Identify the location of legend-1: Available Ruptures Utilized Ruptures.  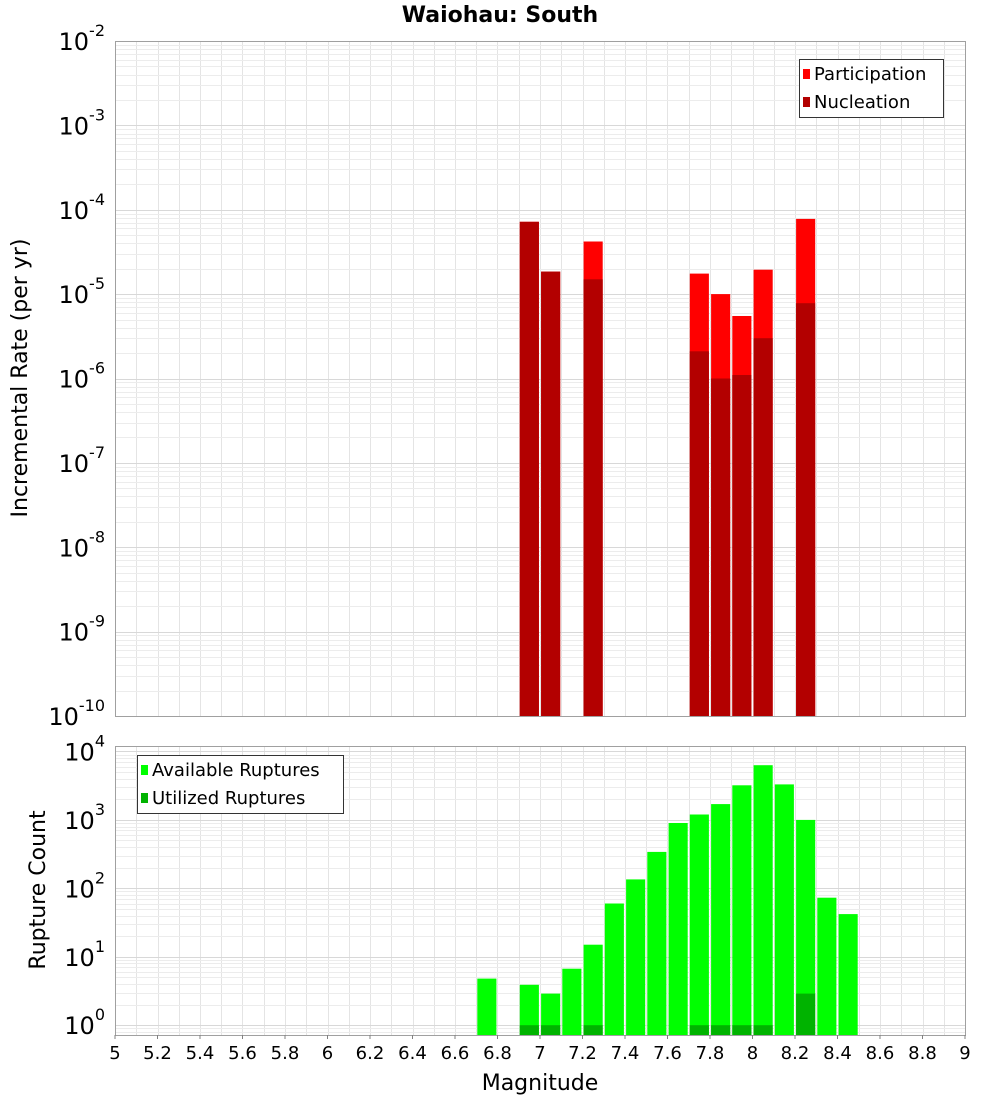
(240, 784).